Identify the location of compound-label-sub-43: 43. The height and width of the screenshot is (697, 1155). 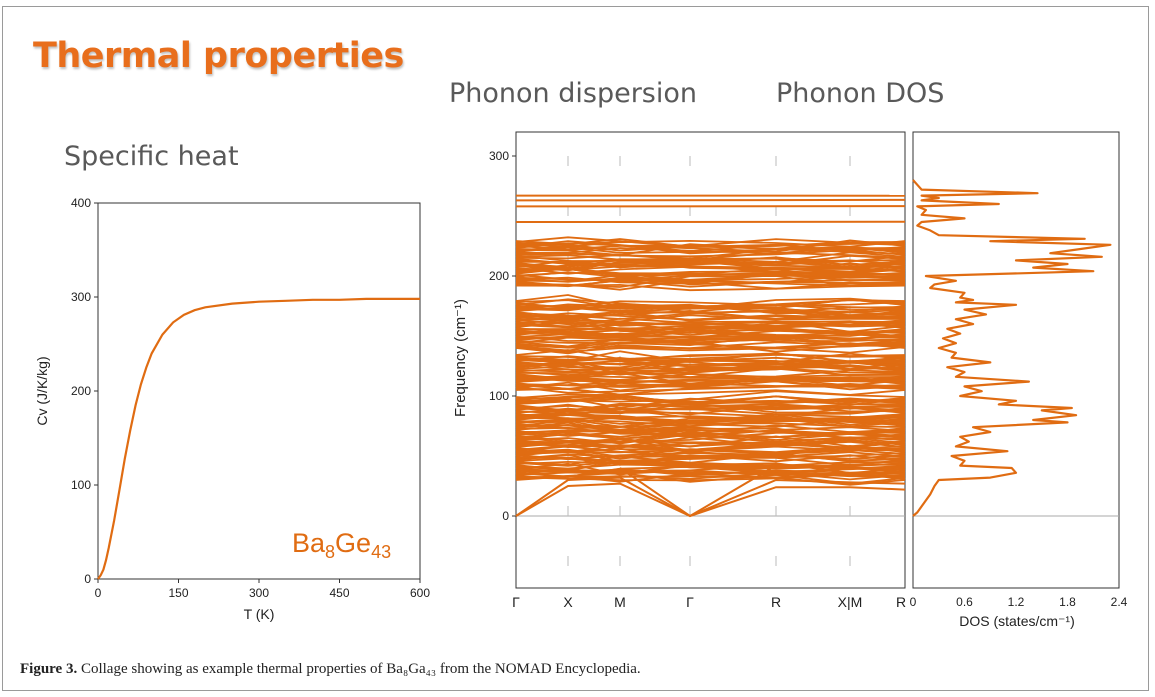
(381, 552).